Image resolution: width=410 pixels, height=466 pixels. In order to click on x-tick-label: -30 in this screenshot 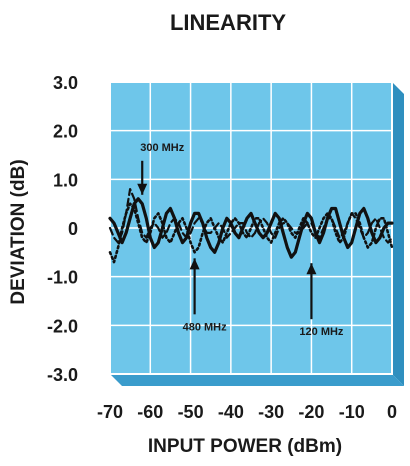, I will do `click(271, 412)`.